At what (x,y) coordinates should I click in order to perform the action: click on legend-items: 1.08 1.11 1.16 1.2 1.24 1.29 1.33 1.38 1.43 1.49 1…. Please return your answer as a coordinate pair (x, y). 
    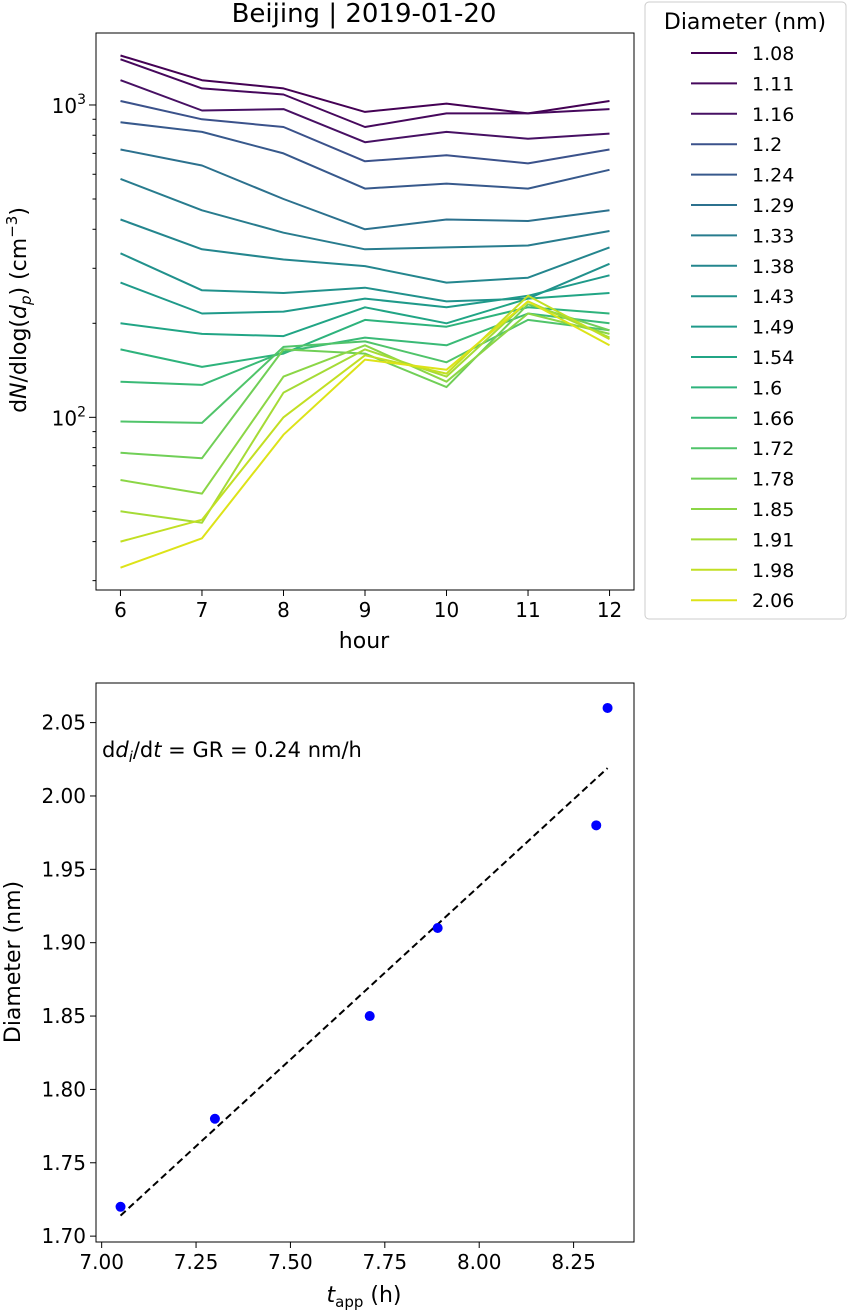
    Looking at the image, I should click on (742, 327).